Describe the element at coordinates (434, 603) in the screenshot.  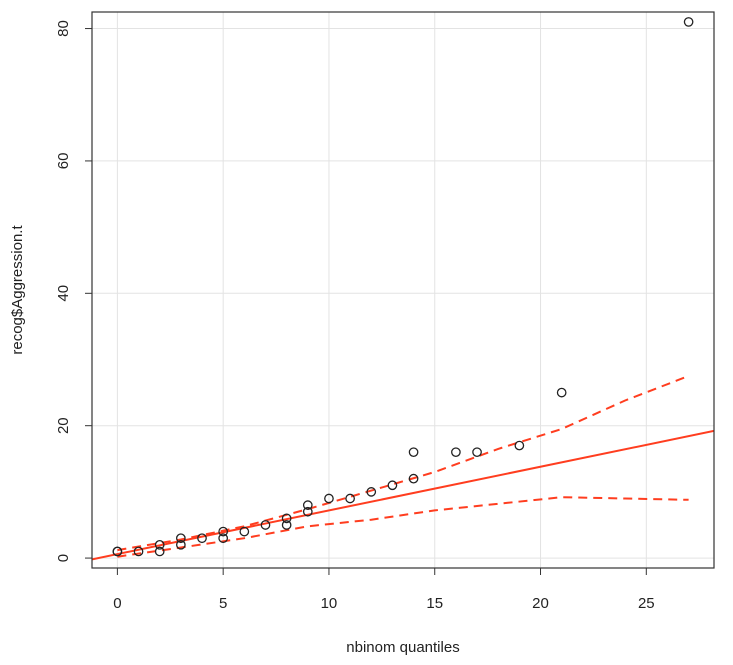
I see `x-tick-label: 15` at that location.